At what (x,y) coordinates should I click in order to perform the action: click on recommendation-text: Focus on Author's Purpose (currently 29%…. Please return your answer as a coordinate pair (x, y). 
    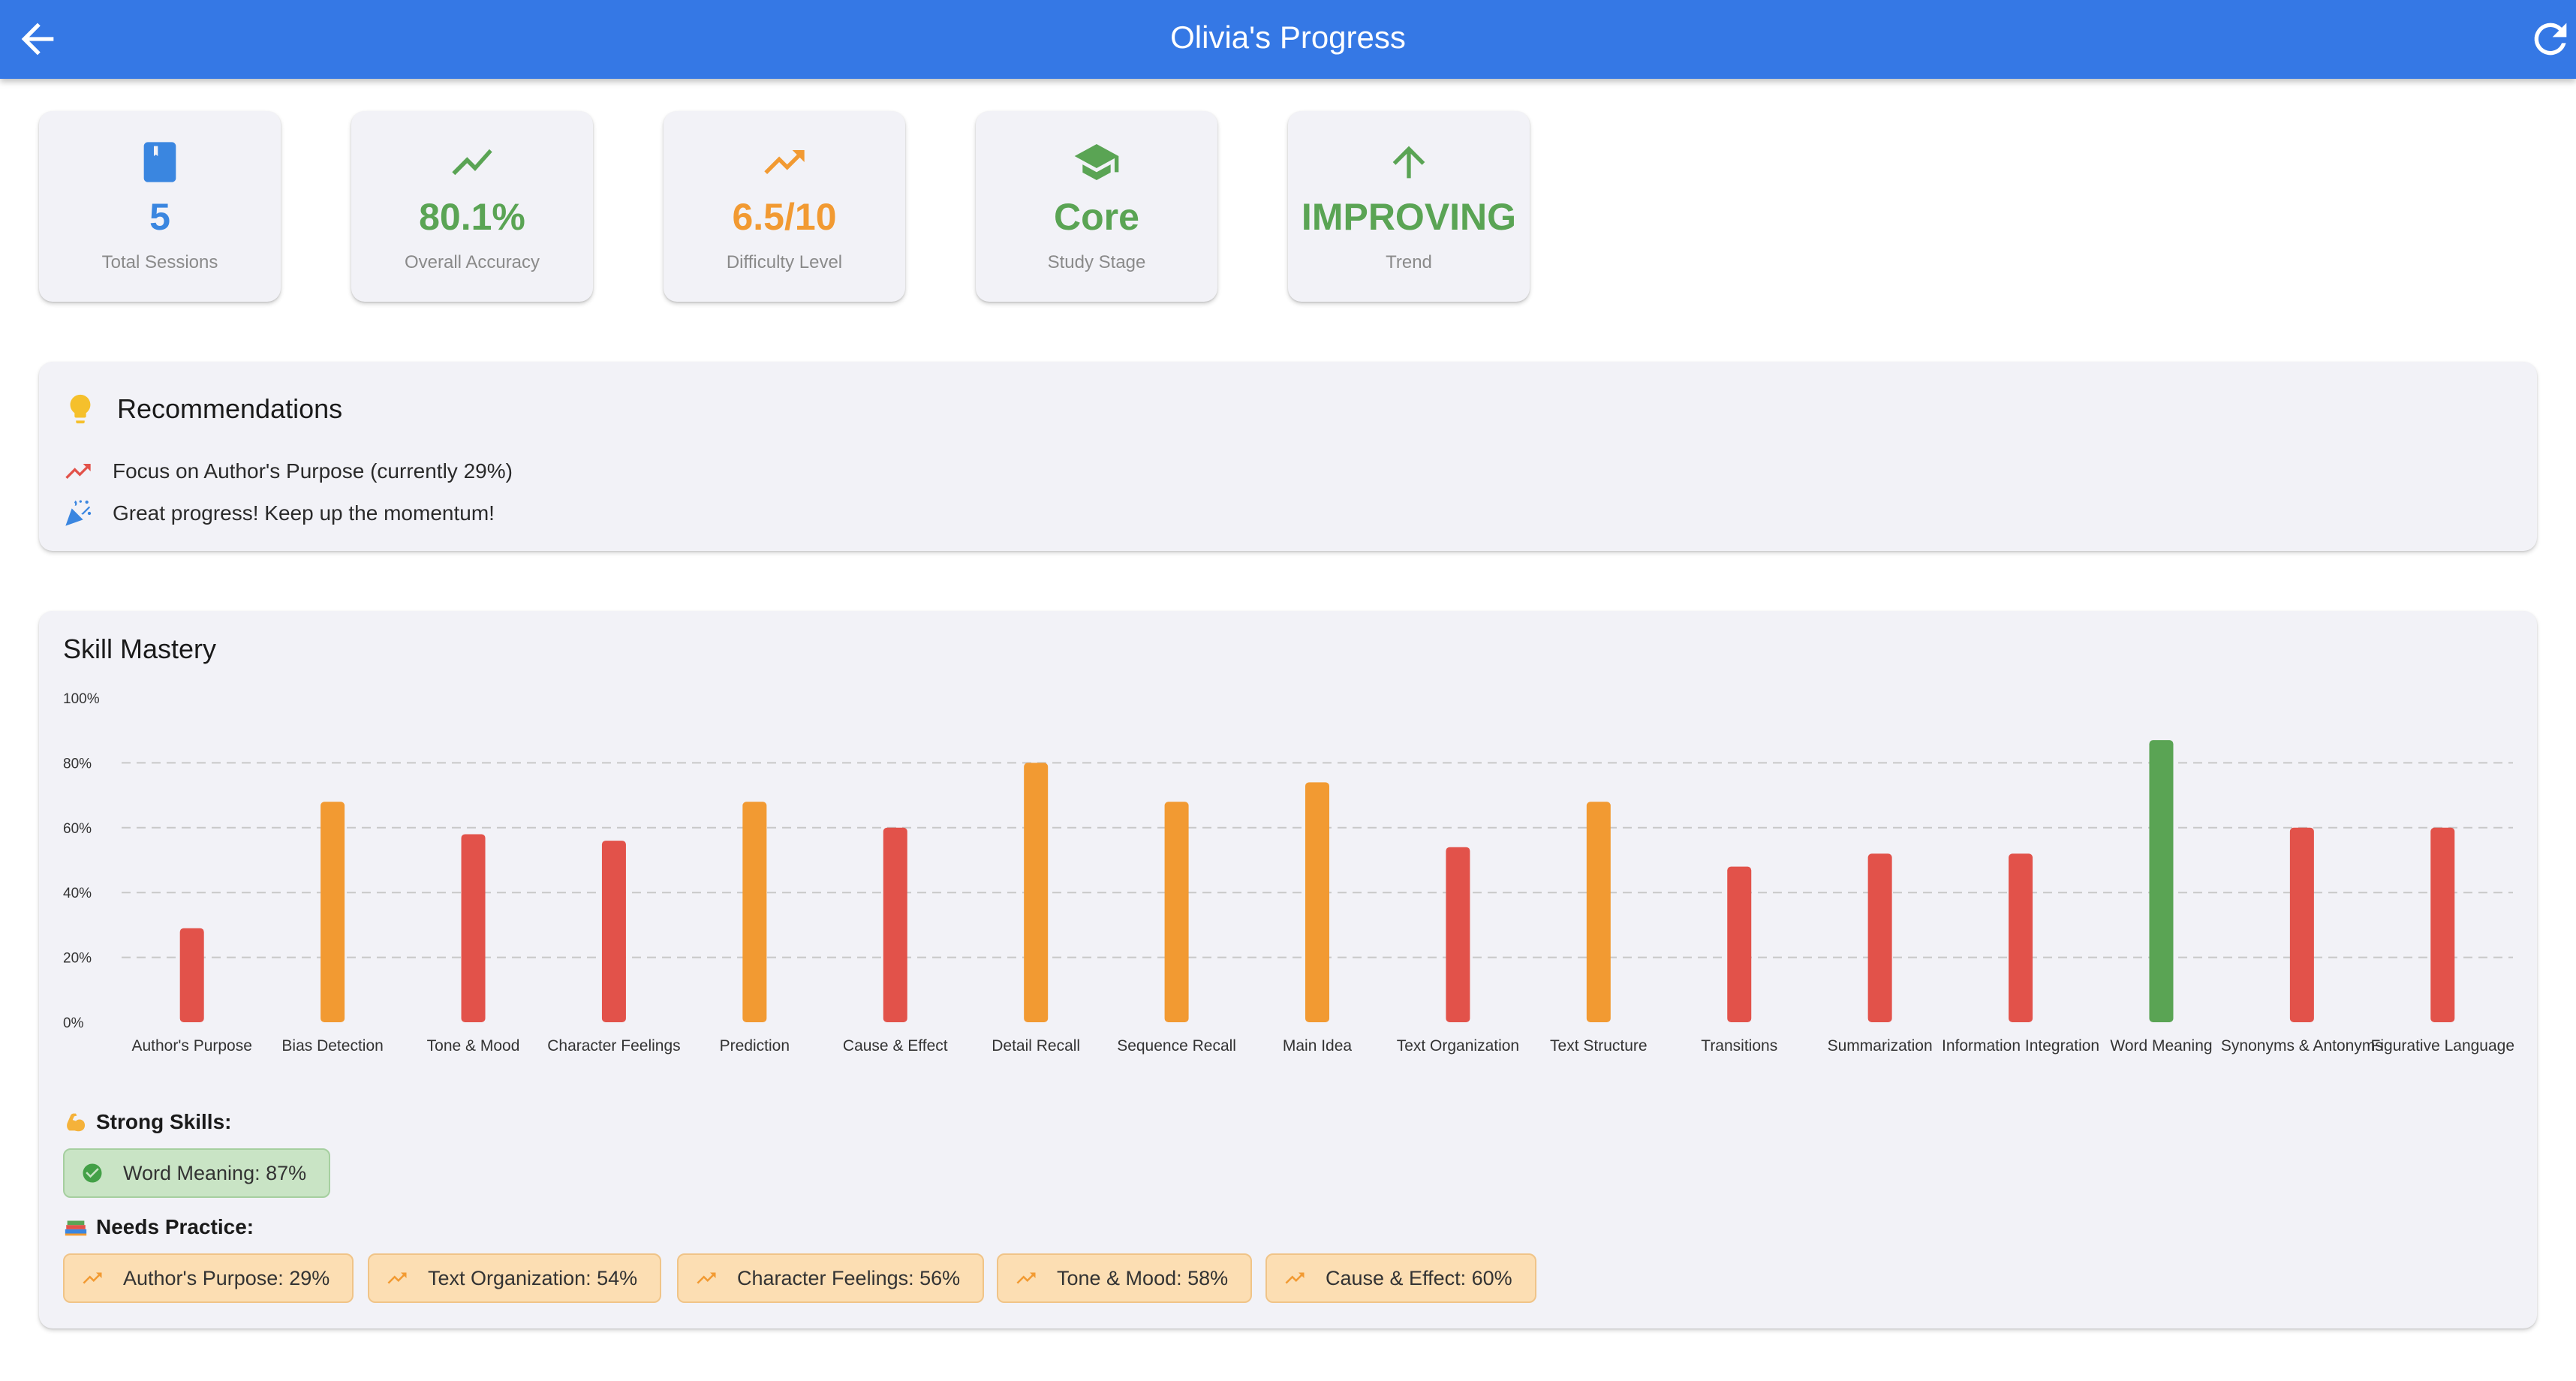
    Looking at the image, I should click on (313, 471).